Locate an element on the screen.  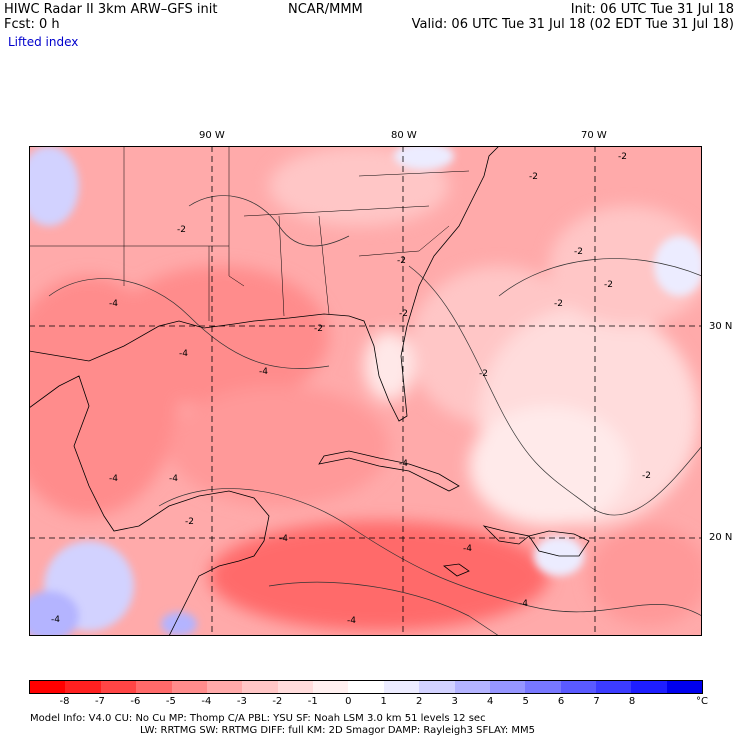
legend-tick-label: -3 is located at coordinates (241, 701).